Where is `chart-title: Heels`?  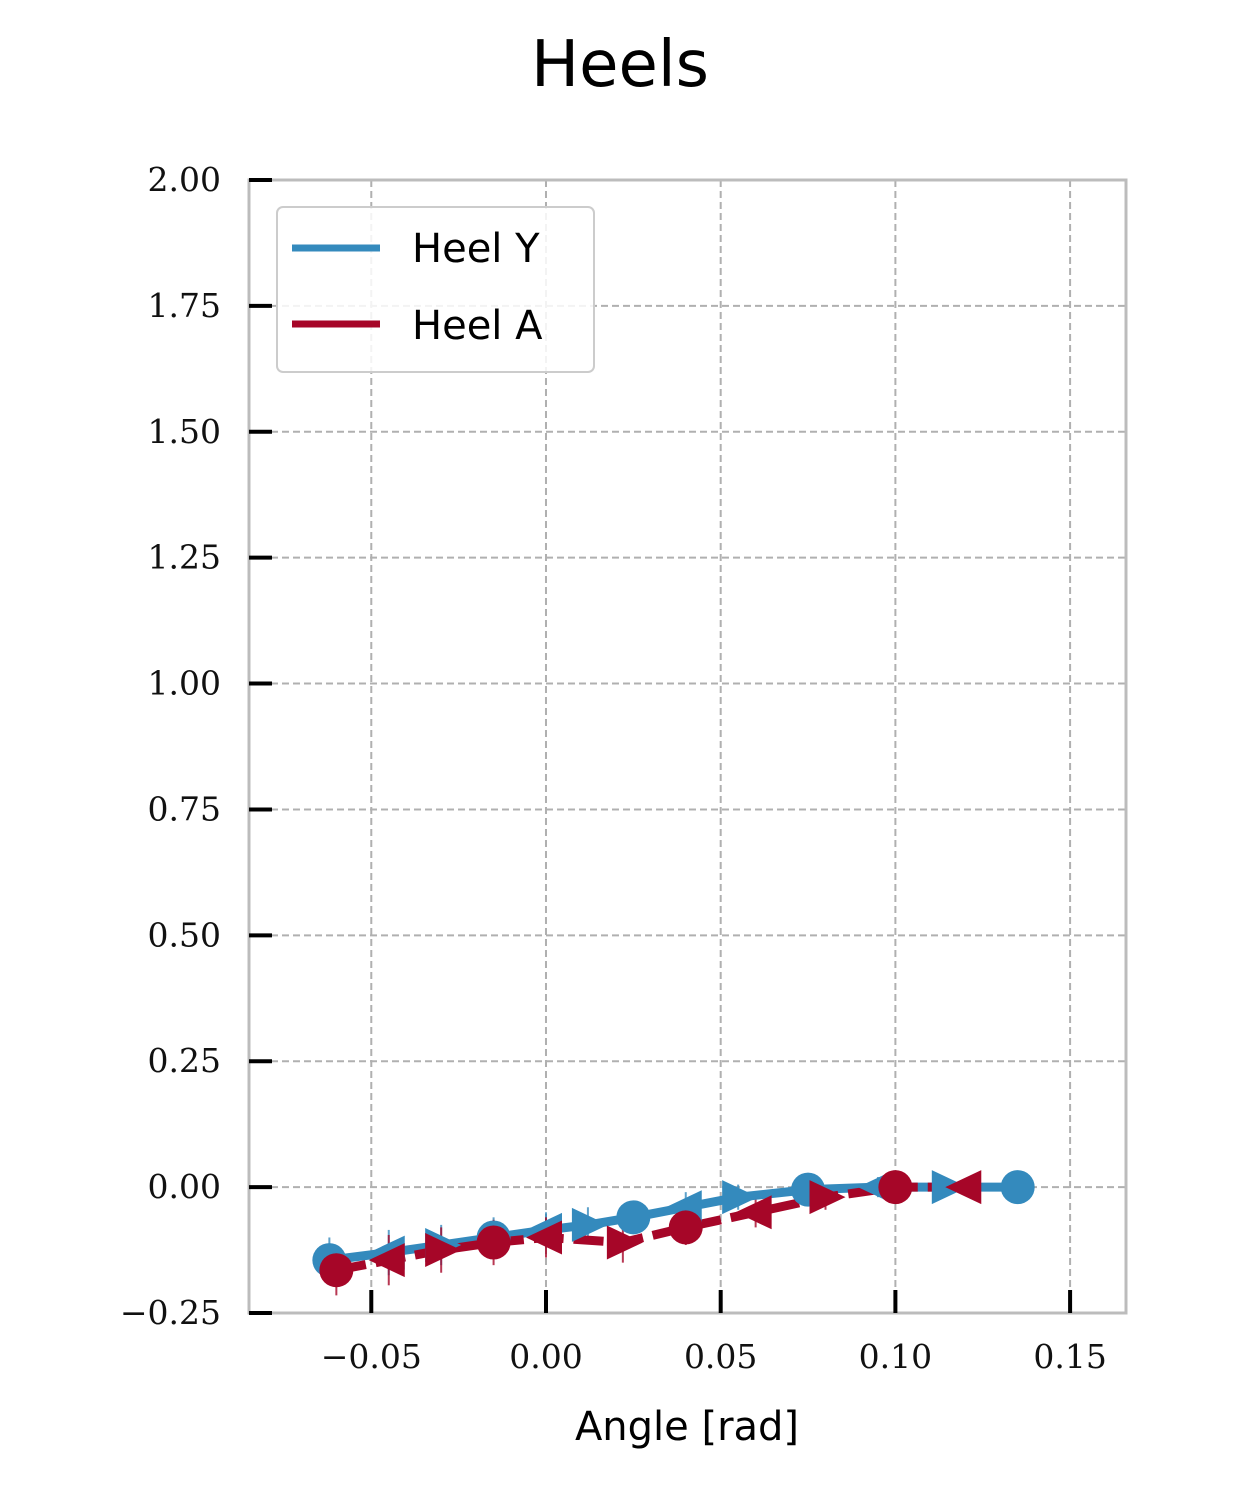 chart-title: Heels is located at coordinates (620, 65).